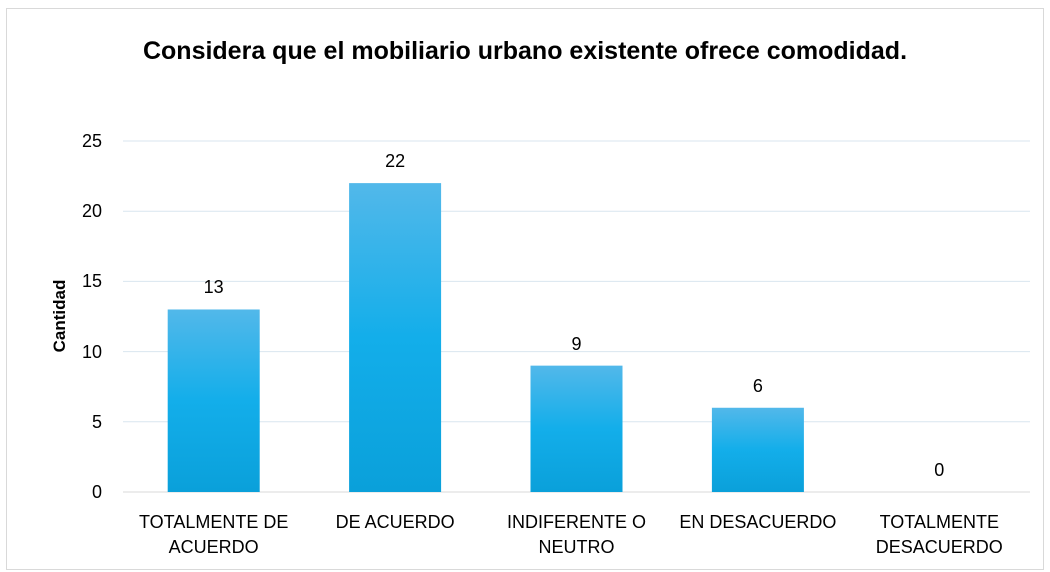 This screenshot has width=1050, height=572. Describe the element at coordinates (214, 534) in the screenshot. I see `x-tick-label: TOTALMENTE DE ACUERDO` at that location.